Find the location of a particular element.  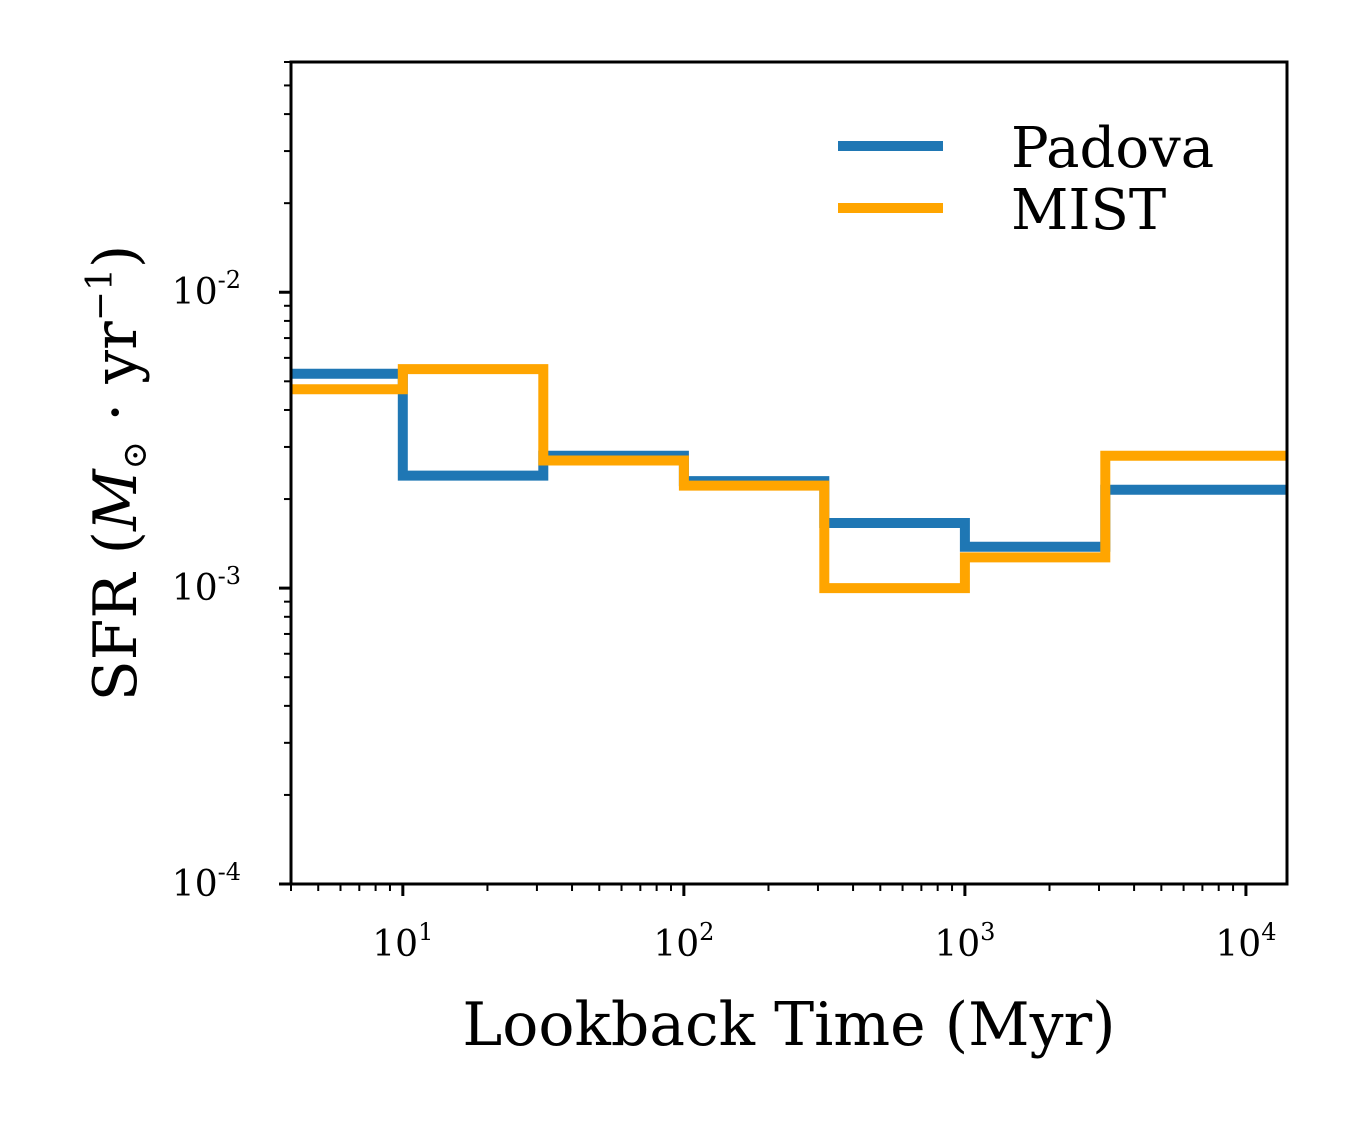

y-axis-title-sun: ⊙ is located at coordinates (135, 455).